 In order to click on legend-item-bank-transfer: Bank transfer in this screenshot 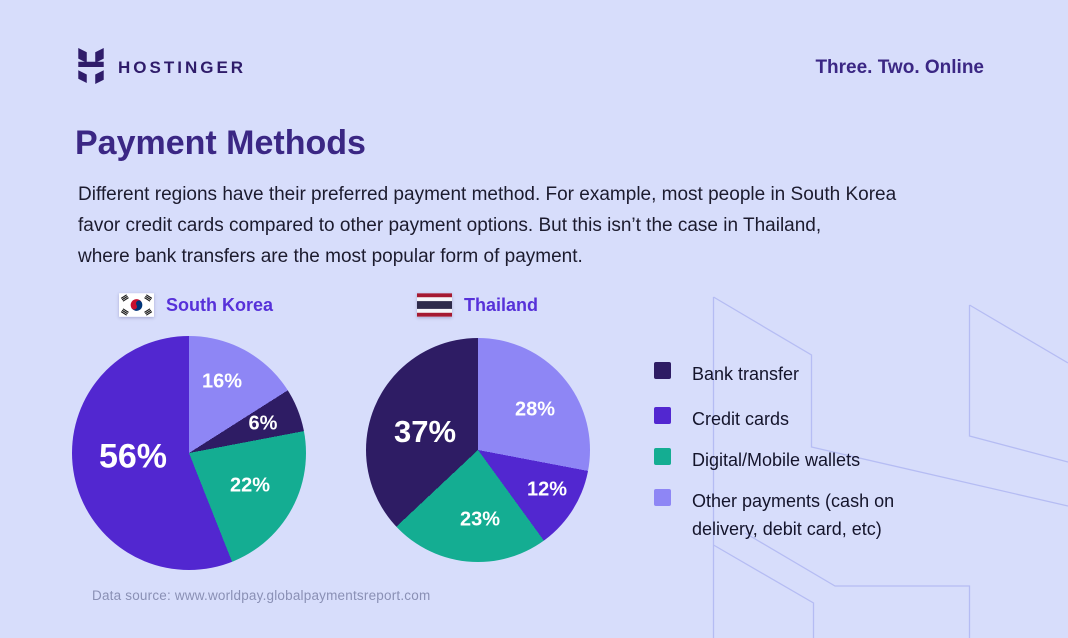, I will do `click(726, 374)`.